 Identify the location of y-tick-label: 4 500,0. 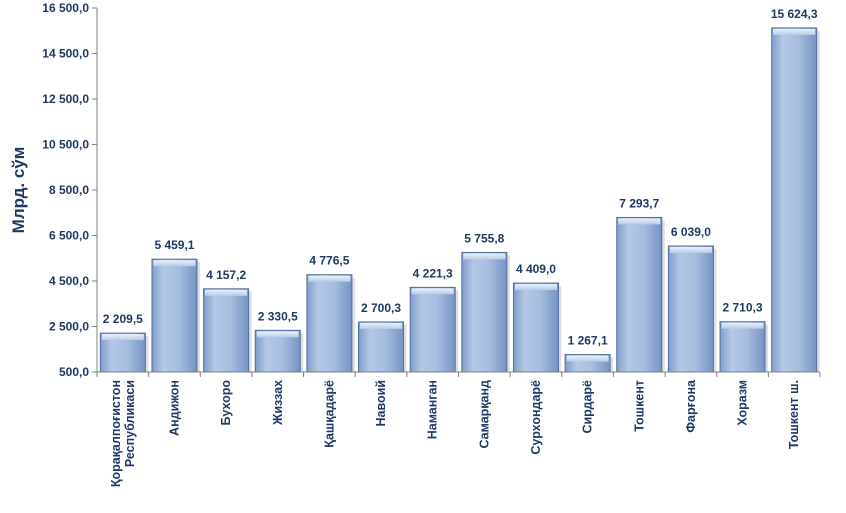
(69, 281).